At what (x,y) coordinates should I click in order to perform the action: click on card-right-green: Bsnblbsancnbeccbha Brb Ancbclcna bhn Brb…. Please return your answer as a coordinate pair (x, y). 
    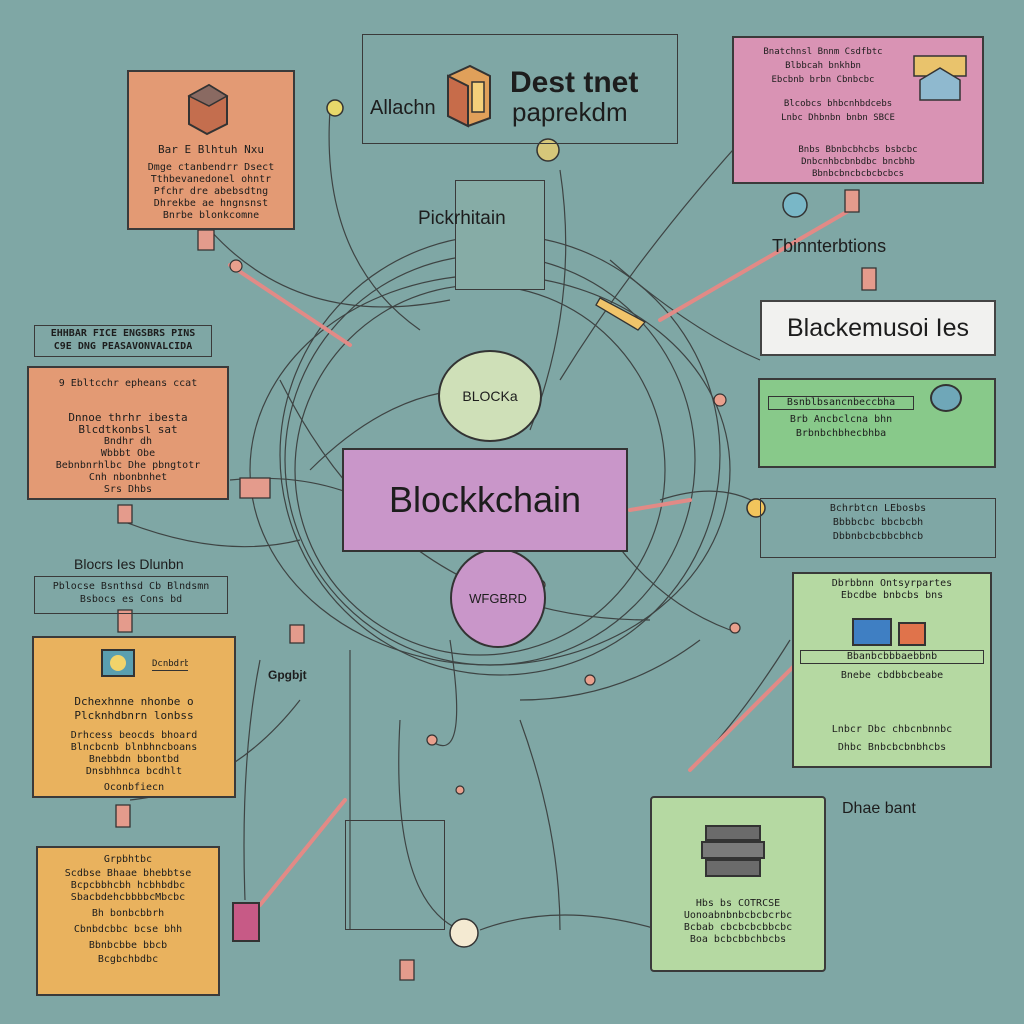
    Looking at the image, I should click on (877, 423).